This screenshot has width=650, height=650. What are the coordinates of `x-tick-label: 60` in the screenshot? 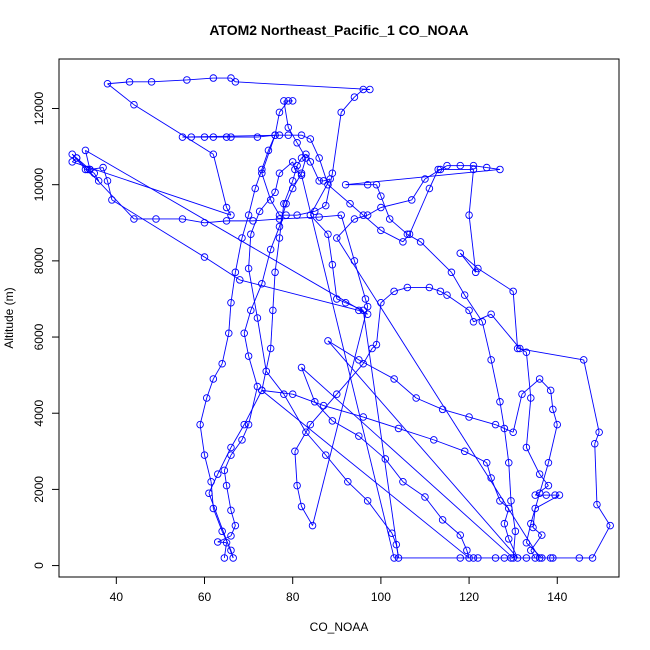 It's located at (205, 597).